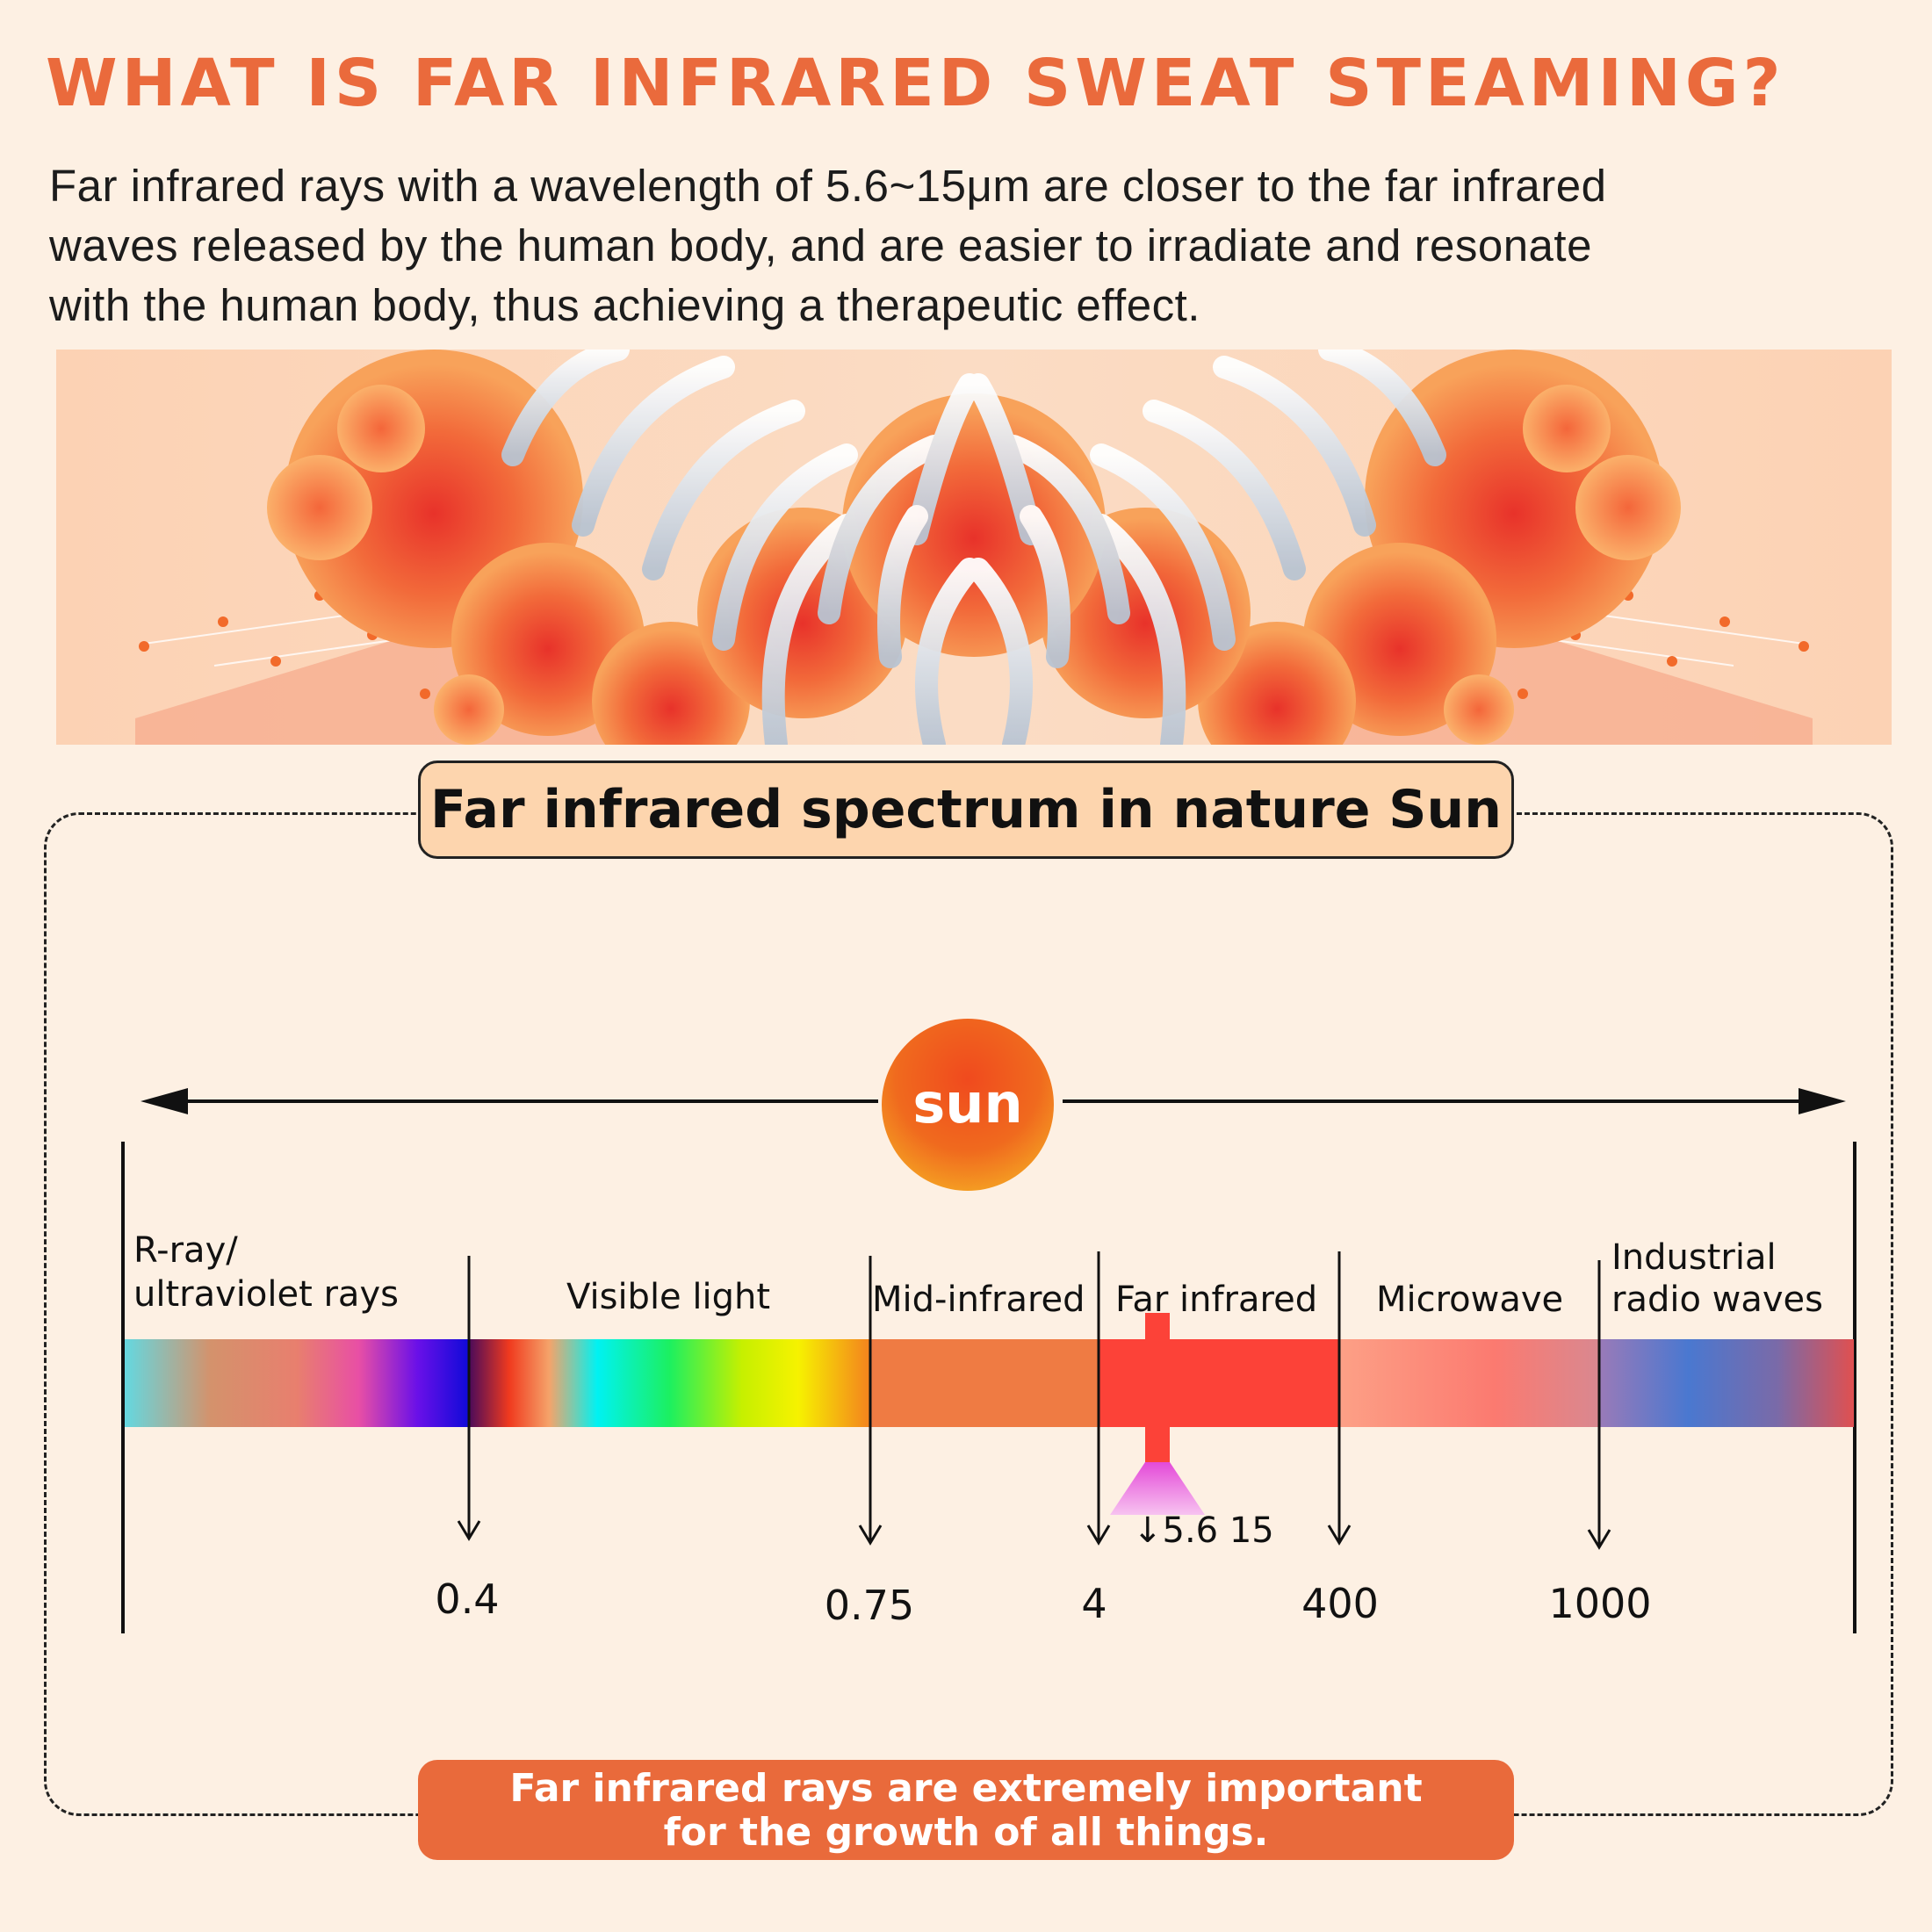 This screenshot has height=1932, width=1932. I want to click on band-far-infrared, so click(1219, 1383).